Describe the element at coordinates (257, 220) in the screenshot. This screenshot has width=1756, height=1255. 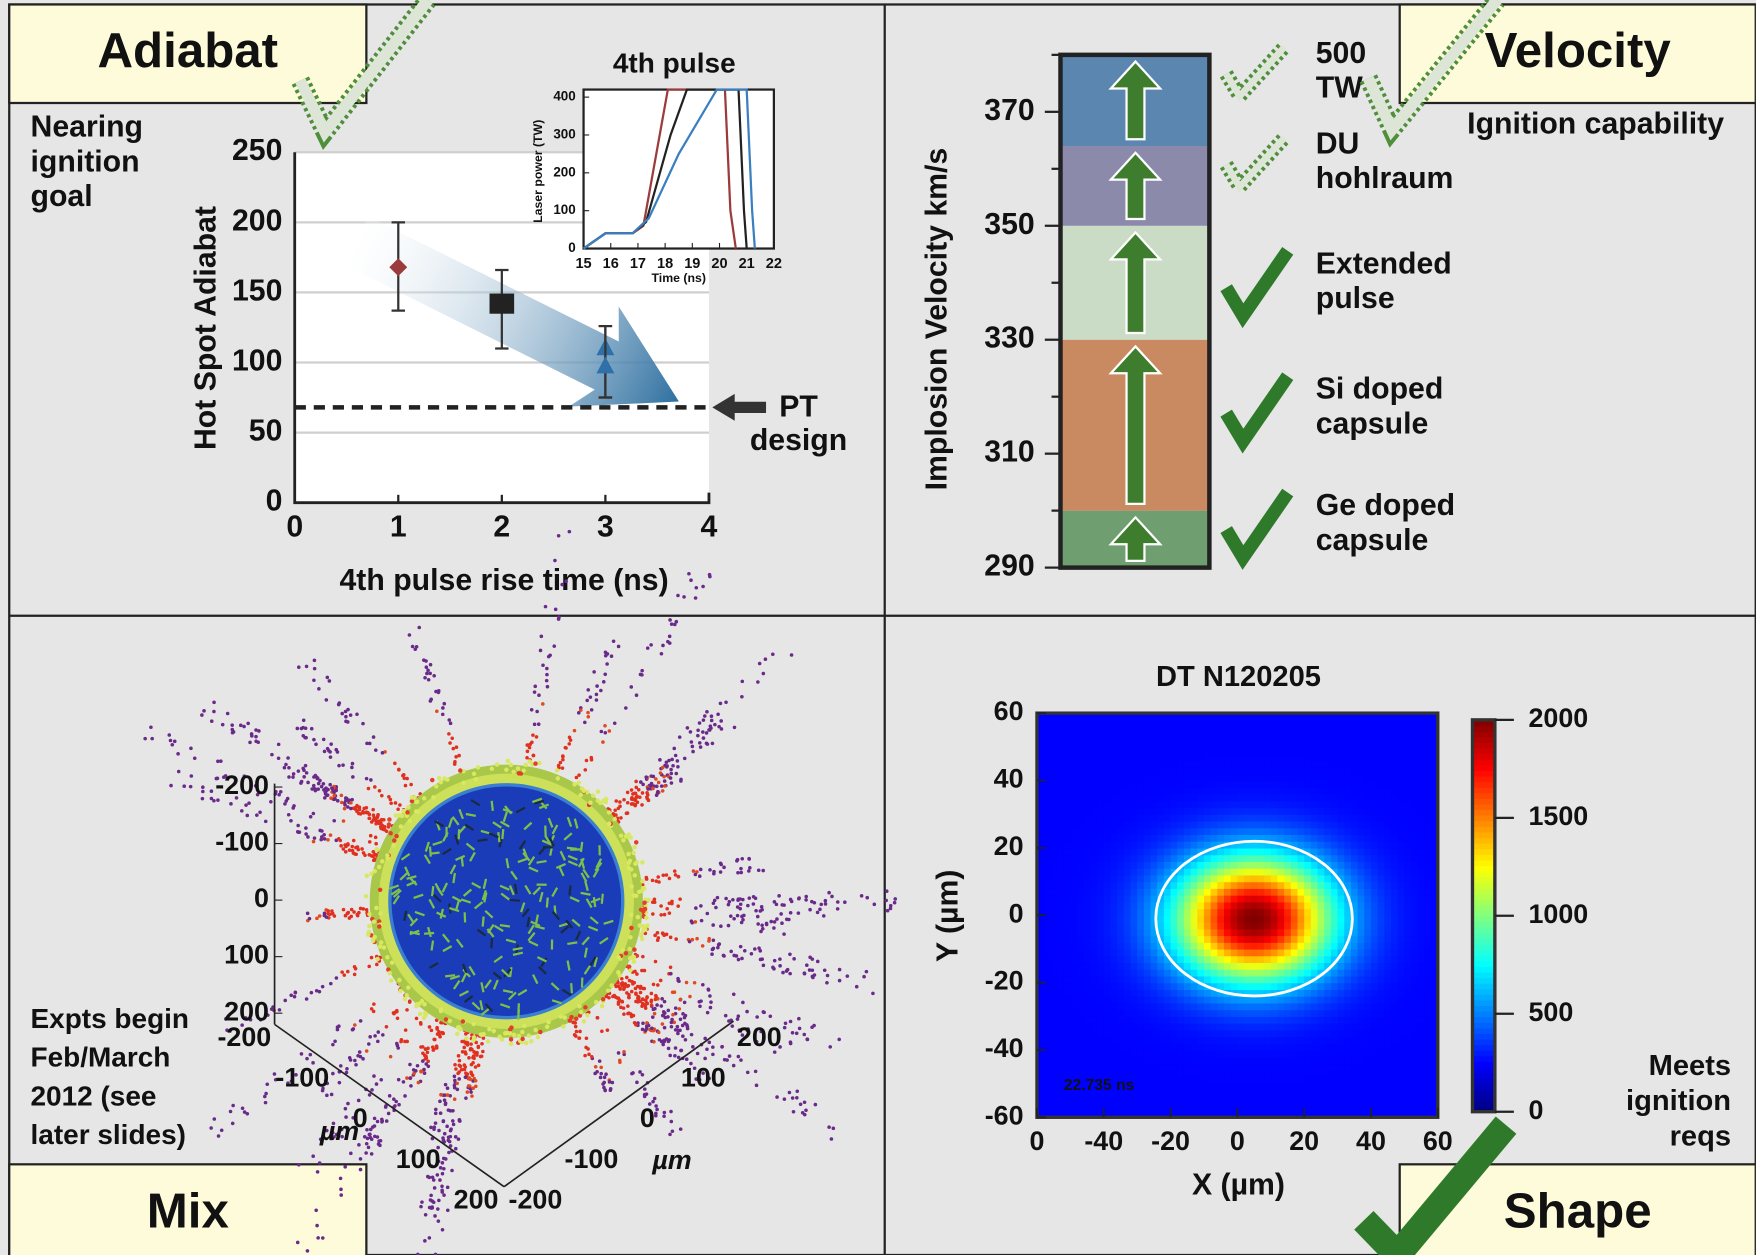
I see `y-tick-label: 200` at that location.